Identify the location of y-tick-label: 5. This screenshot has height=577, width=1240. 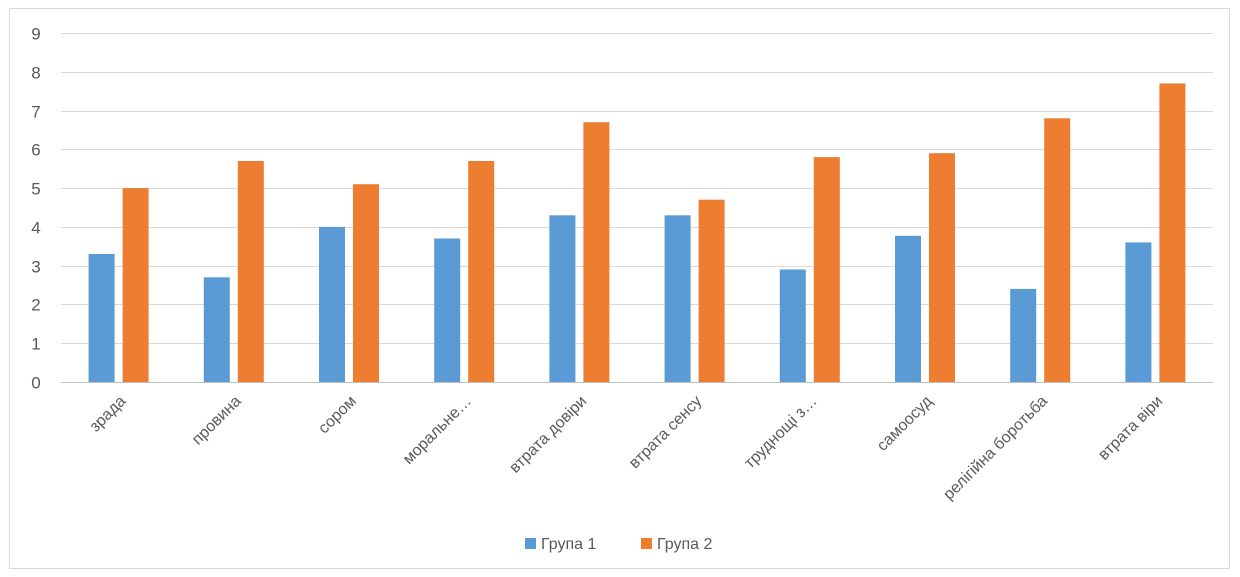
(35, 189).